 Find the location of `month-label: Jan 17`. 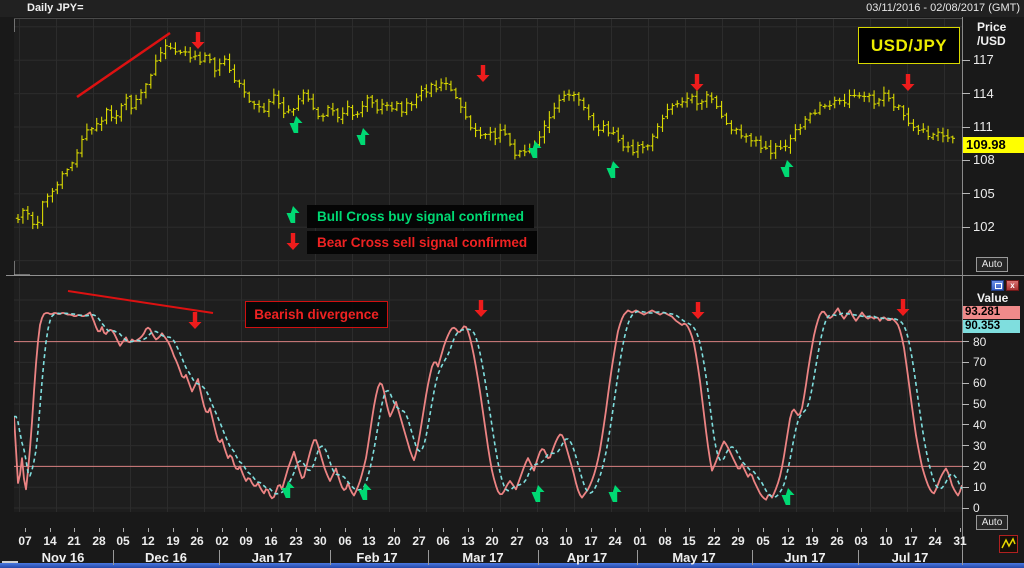

month-label: Jan 17 is located at coordinates (272, 557).